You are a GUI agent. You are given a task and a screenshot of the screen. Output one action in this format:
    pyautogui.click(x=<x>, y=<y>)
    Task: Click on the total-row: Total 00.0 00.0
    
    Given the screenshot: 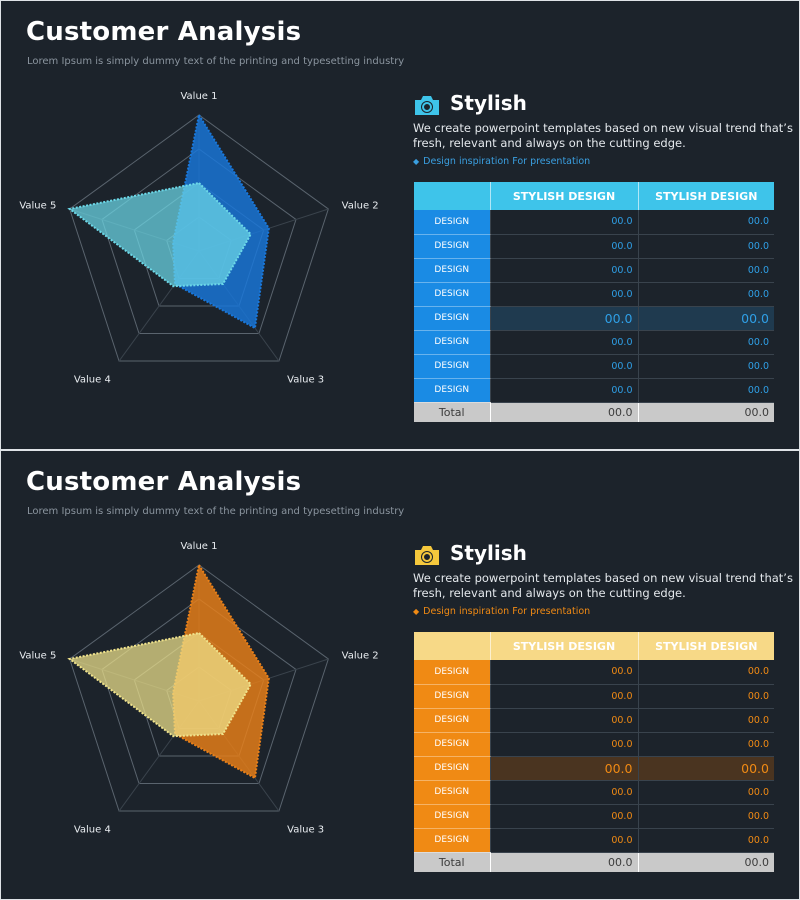 What is the action you would take?
    pyautogui.click(x=594, y=412)
    